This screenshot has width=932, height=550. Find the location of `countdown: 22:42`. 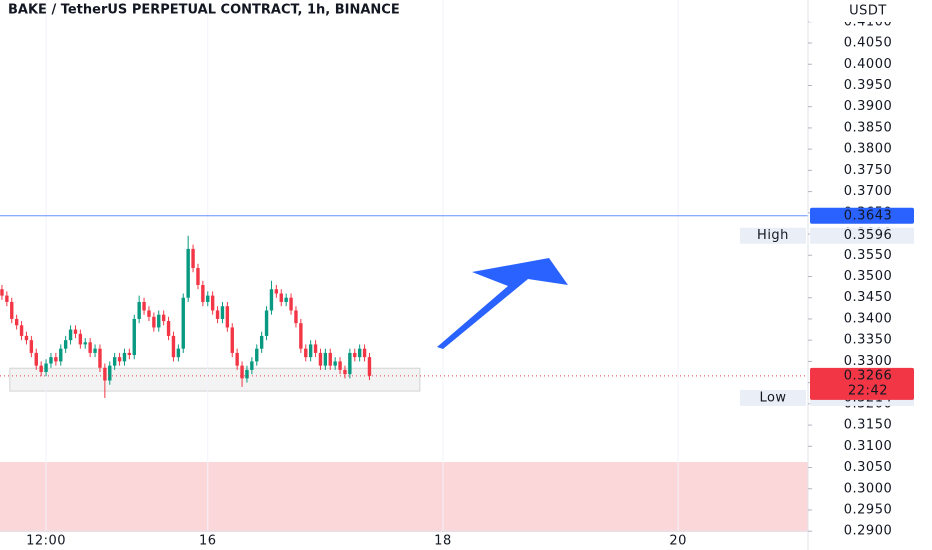

countdown: 22:42 is located at coordinates (868, 390).